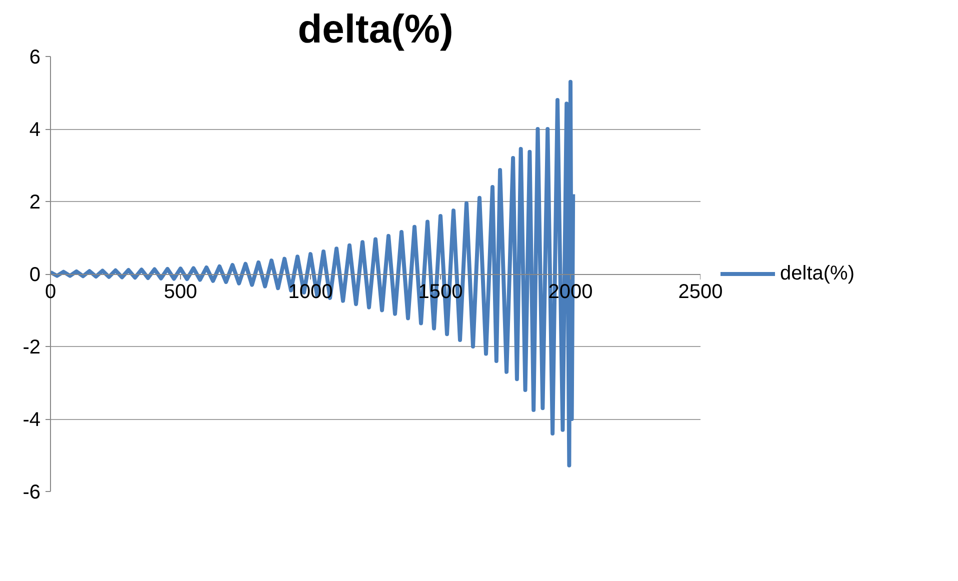 This screenshot has width=958, height=581. What do you see at coordinates (376, 30) in the screenshot?
I see `chart-title: delta(%)` at bounding box center [376, 30].